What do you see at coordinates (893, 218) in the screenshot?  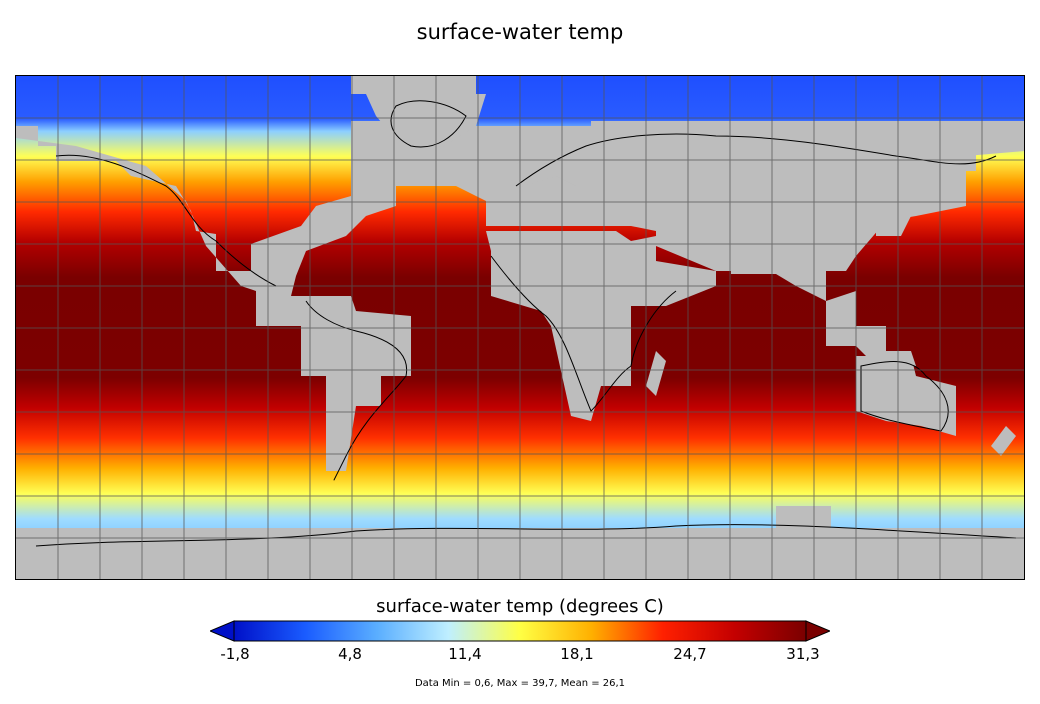 I see `land-japan` at bounding box center [893, 218].